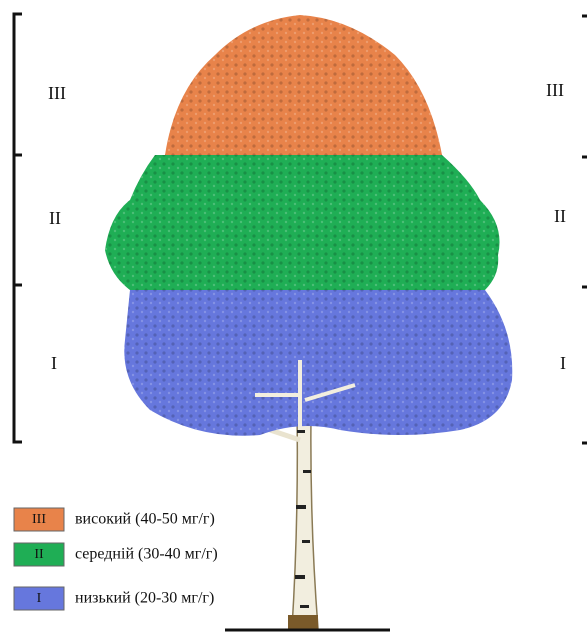 The height and width of the screenshot is (633, 587). Describe the element at coordinates (144, 598) in the screenshot. I see `legend-text: низький (20-30 мг/г)` at that location.